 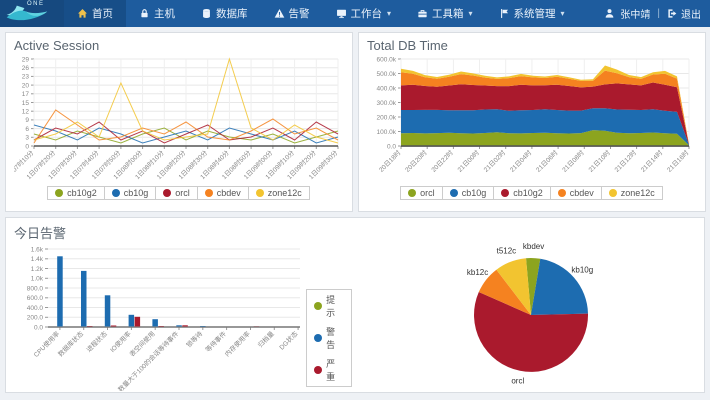 What do you see at coordinates (442, 161) in the screenshot?
I see `svg-text: 20日22时` at bounding box center [442, 161].